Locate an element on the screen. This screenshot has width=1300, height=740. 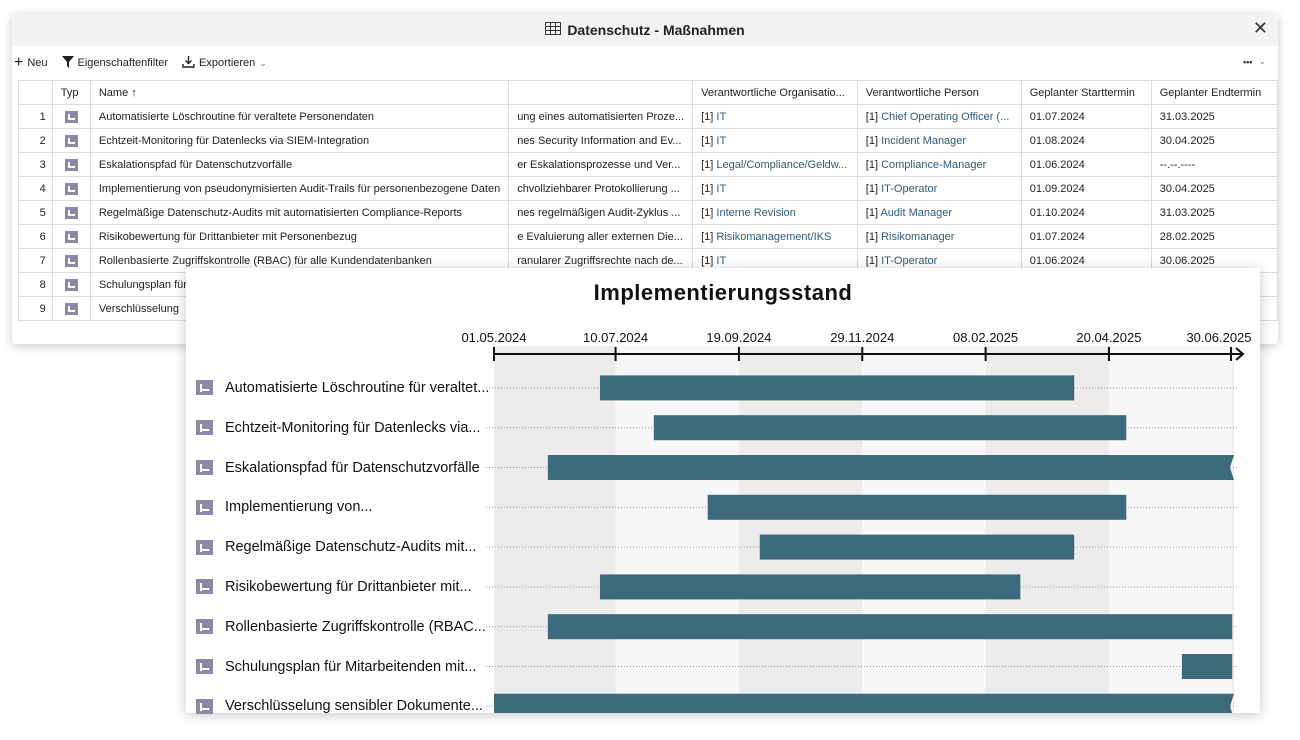
gantt-row-label: Eskalationspfad für Datenschutzvorfälle is located at coordinates (338, 468).